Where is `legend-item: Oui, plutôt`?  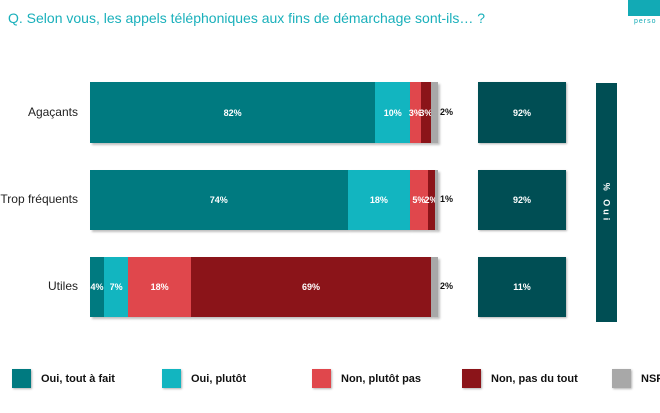 legend-item: Oui, plutôt is located at coordinates (204, 378).